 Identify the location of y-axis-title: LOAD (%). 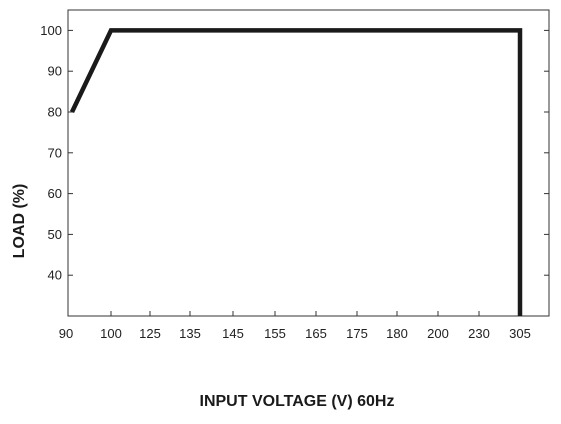
(19, 221).